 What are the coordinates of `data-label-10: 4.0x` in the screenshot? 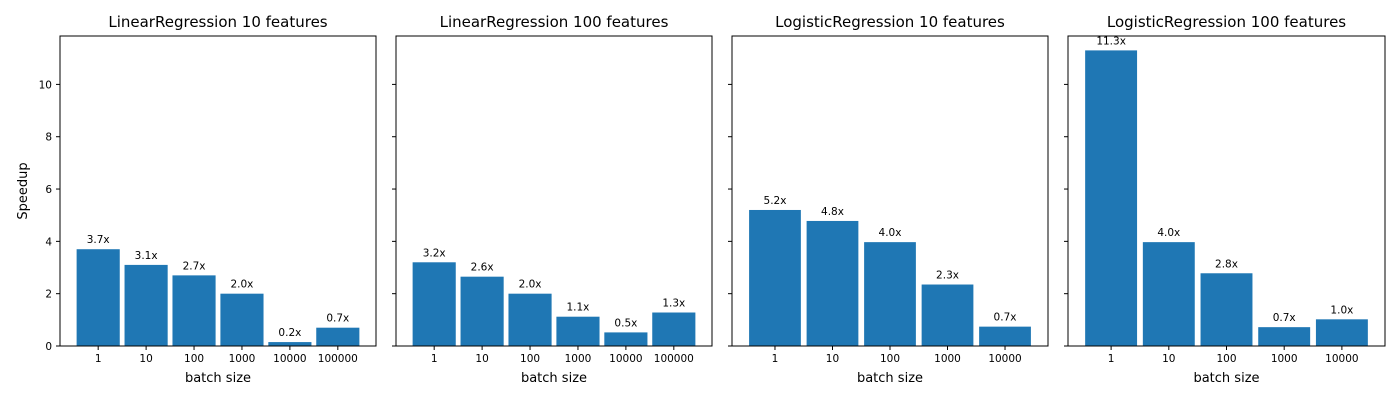 It's located at (1168, 233).